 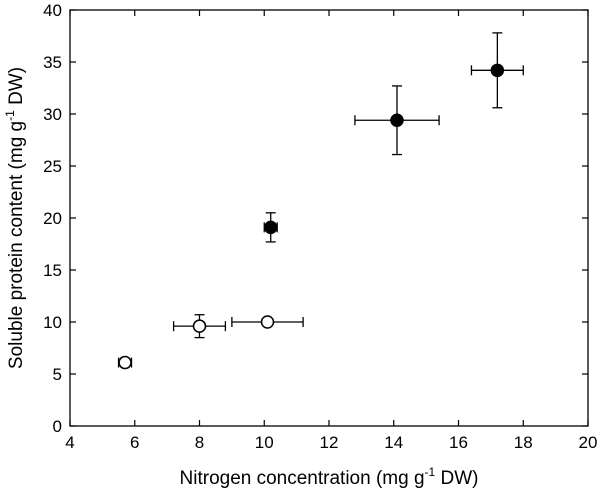 I want to click on y-axis-title-tail: DW), so click(x=16, y=88).